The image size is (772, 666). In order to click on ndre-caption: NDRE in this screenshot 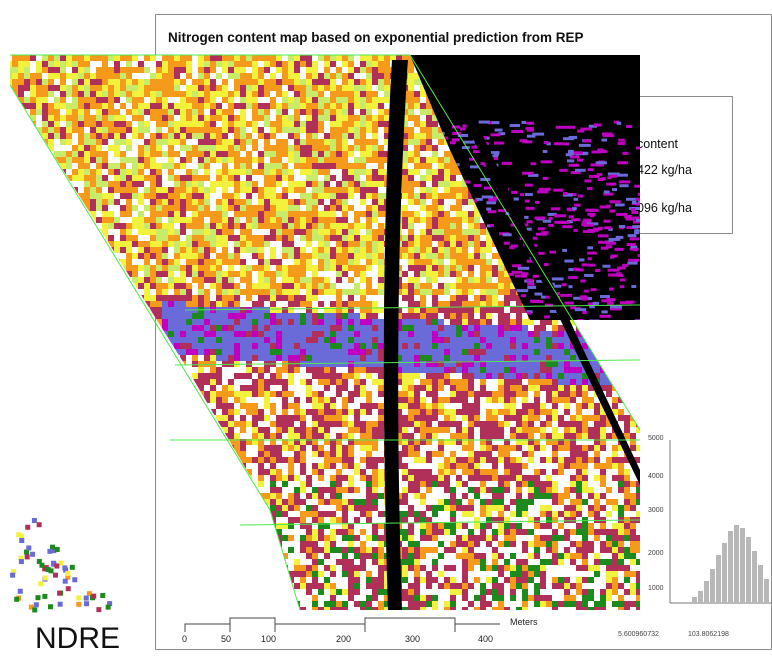, I will do `click(78, 638)`.